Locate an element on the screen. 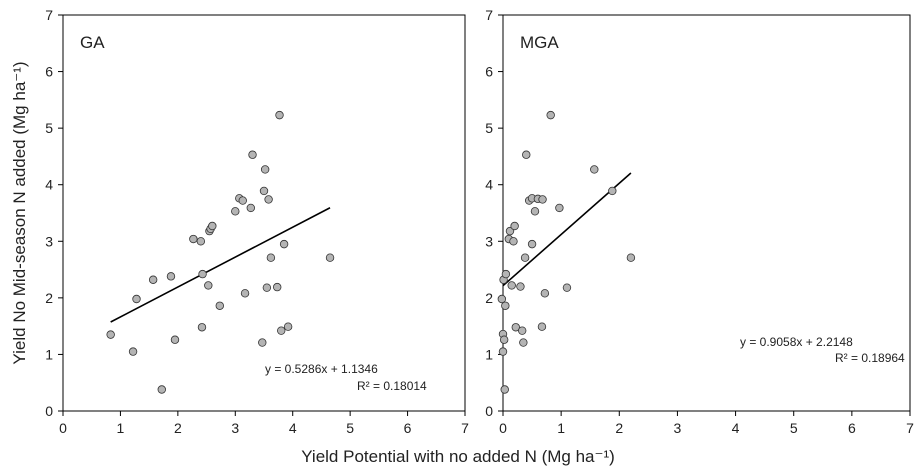 The height and width of the screenshot is (471, 916). panel-title: GA is located at coordinates (92, 42).